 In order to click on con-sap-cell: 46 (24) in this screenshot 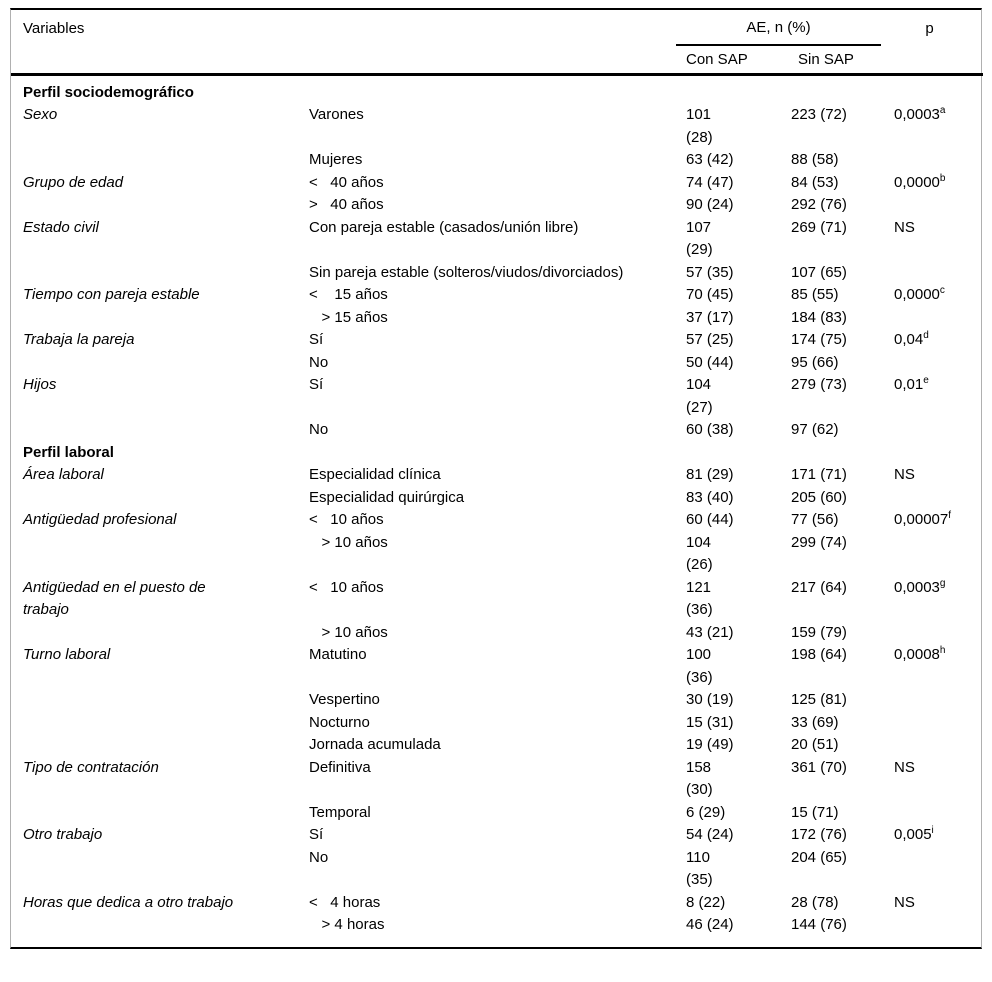, I will do `click(738, 925)`.